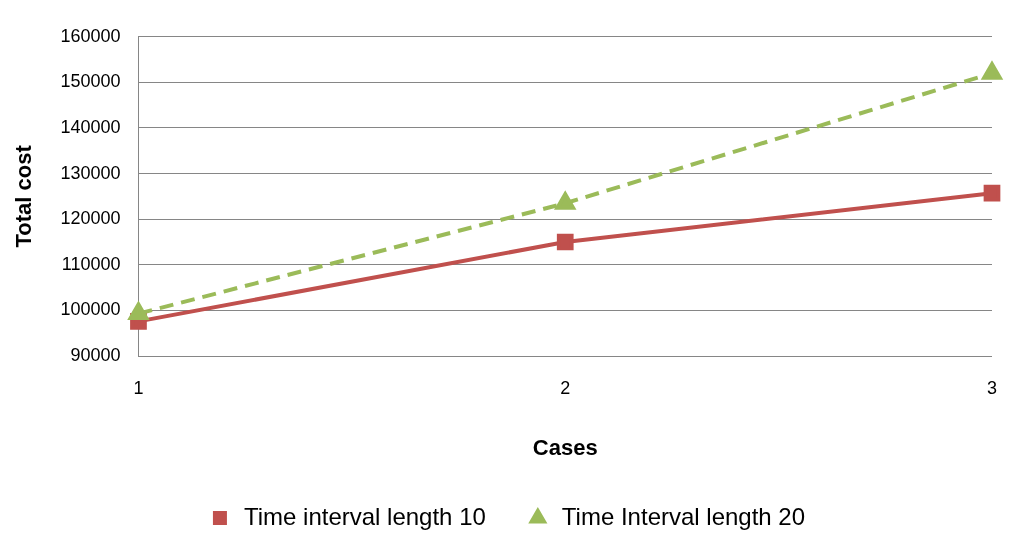  Describe the element at coordinates (90, 126) in the screenshot. I see `y-tick-label: 140000` at that location.